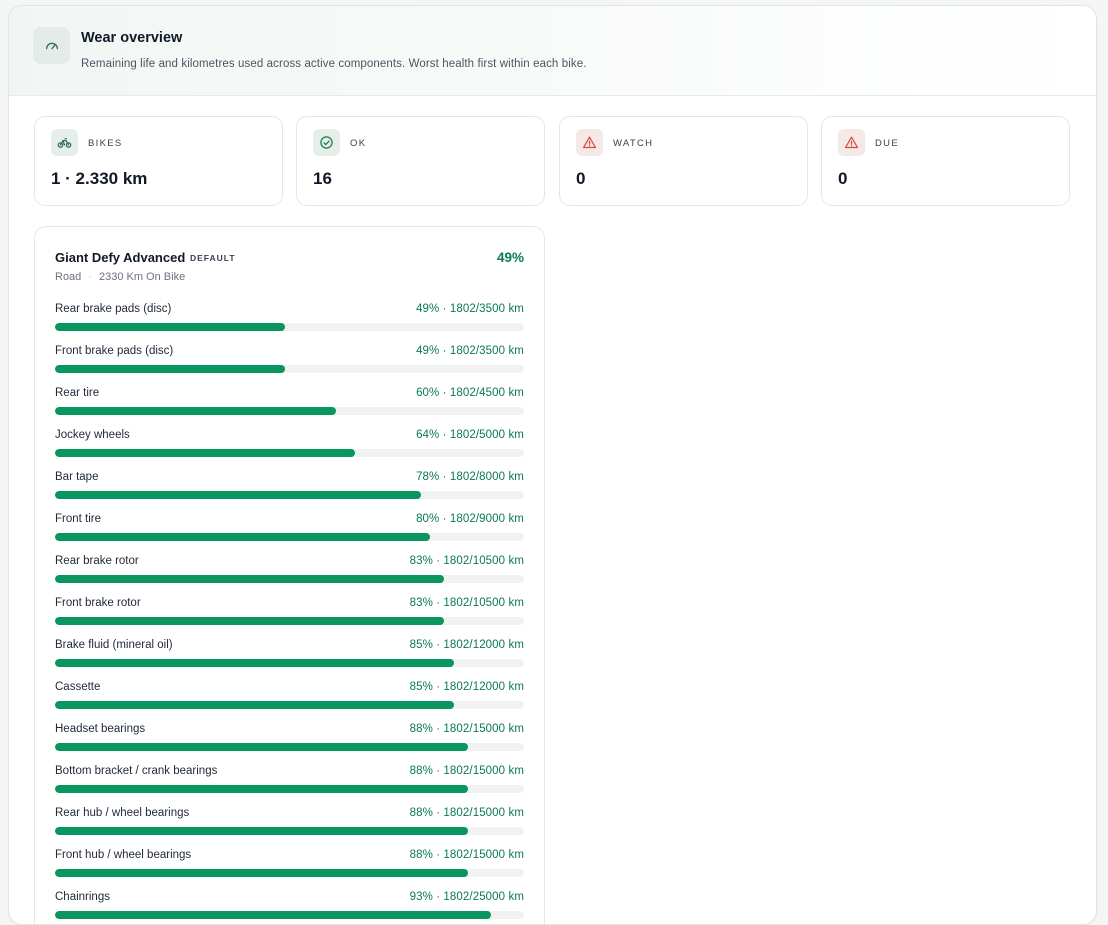 This screenshot has height=925, width=1108. I want to click on stat-card-due: DUE 0, so click(945, 161).